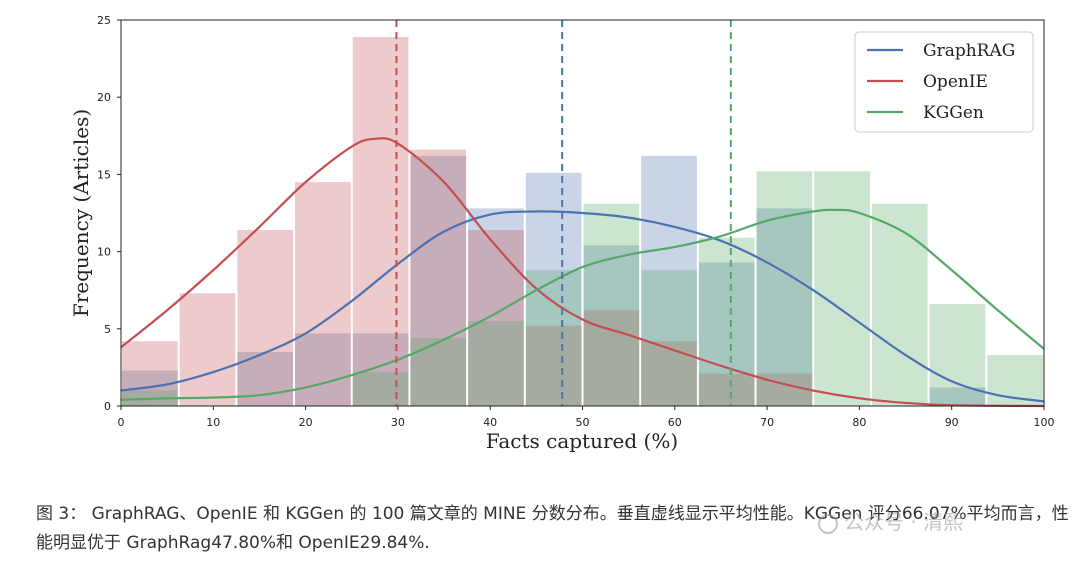 The image size is (1080, 564). What do you see at coordinates (582, 441) in the screenshot?
I see `x-axis-label: Facts captured (%)` at bounding box center [582, 441].